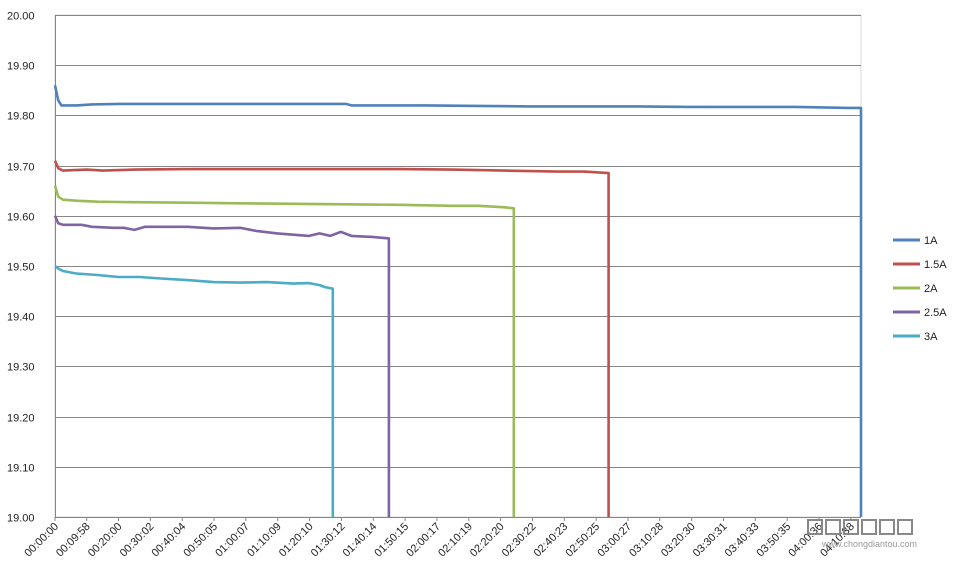 Image resolution: width=961 pixels, height=582 pixels. I want to click on y-tick-label: 20.00, so click(21, 17).